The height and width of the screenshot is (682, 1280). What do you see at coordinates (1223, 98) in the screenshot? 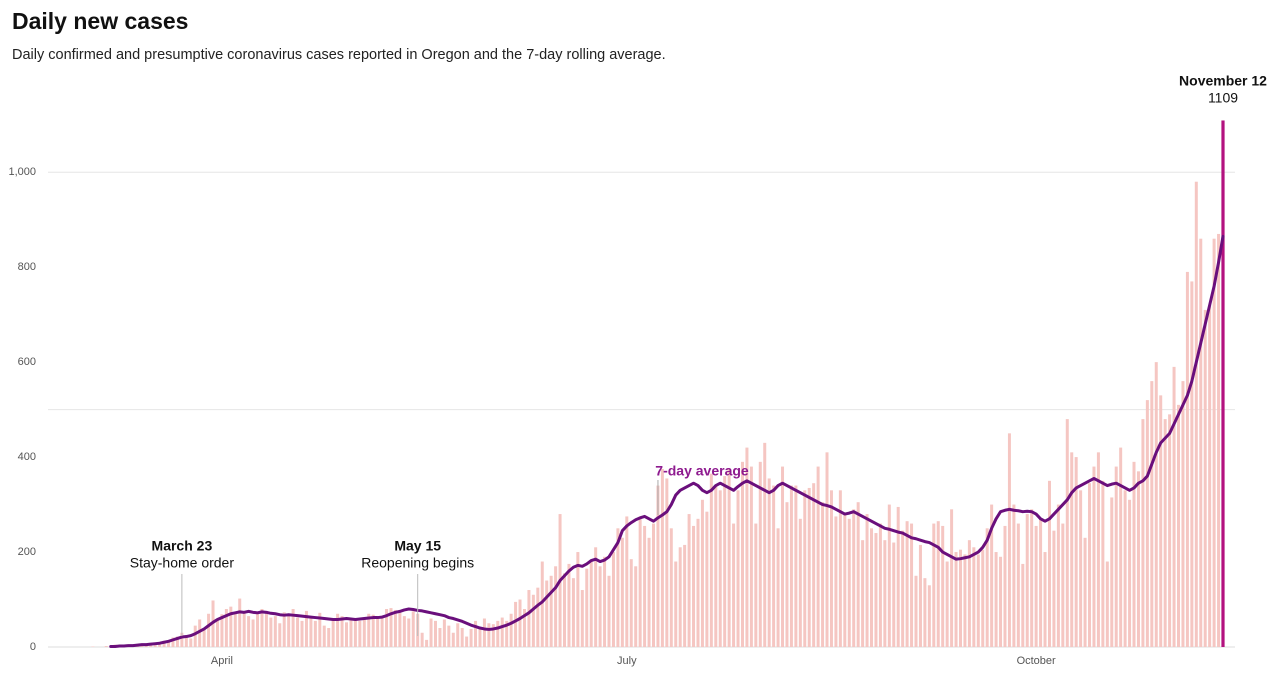
I see `value-label: 1109` at bounding box center [1223, 98].